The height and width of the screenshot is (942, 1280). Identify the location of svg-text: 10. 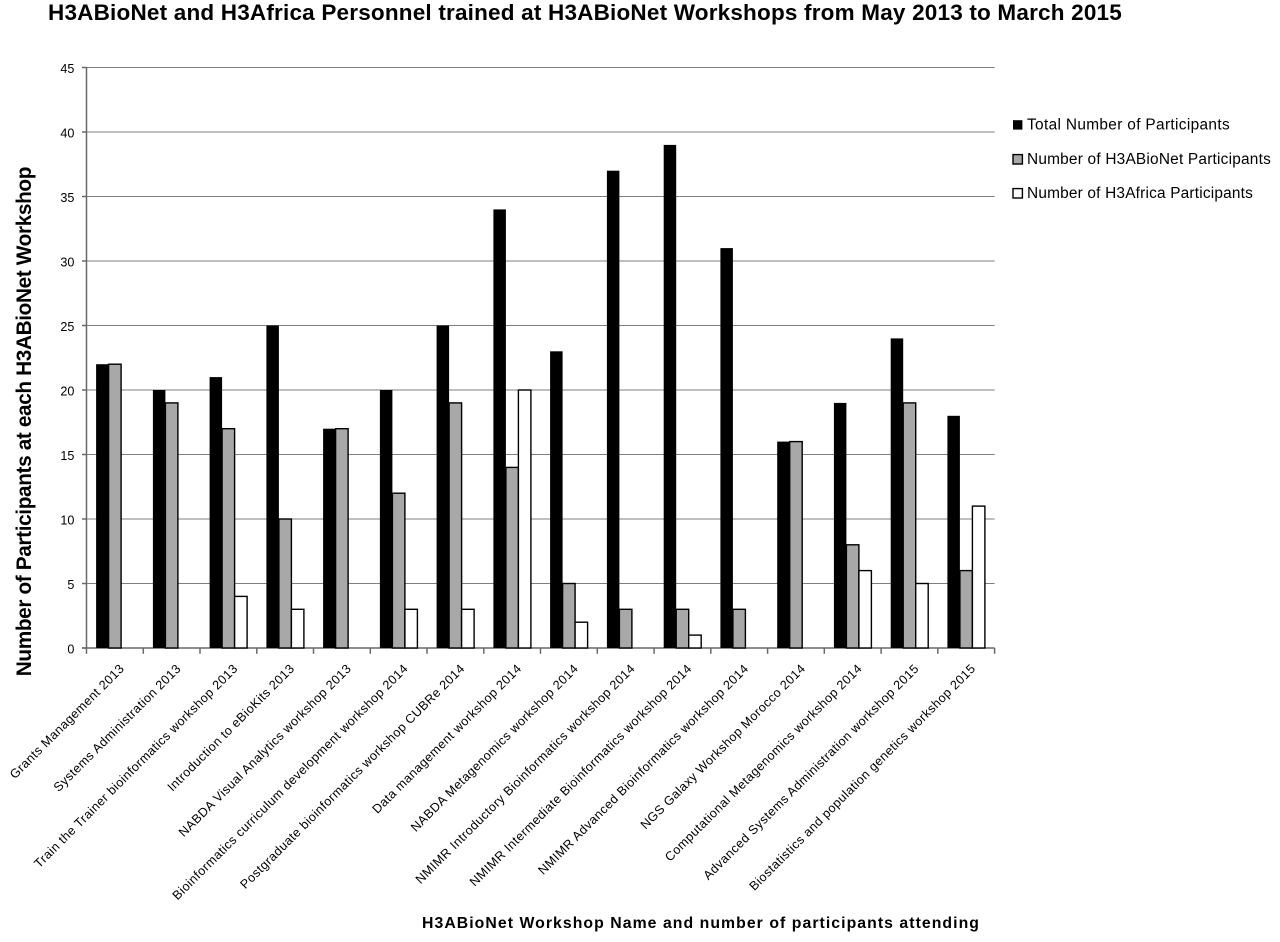
(67, 520).